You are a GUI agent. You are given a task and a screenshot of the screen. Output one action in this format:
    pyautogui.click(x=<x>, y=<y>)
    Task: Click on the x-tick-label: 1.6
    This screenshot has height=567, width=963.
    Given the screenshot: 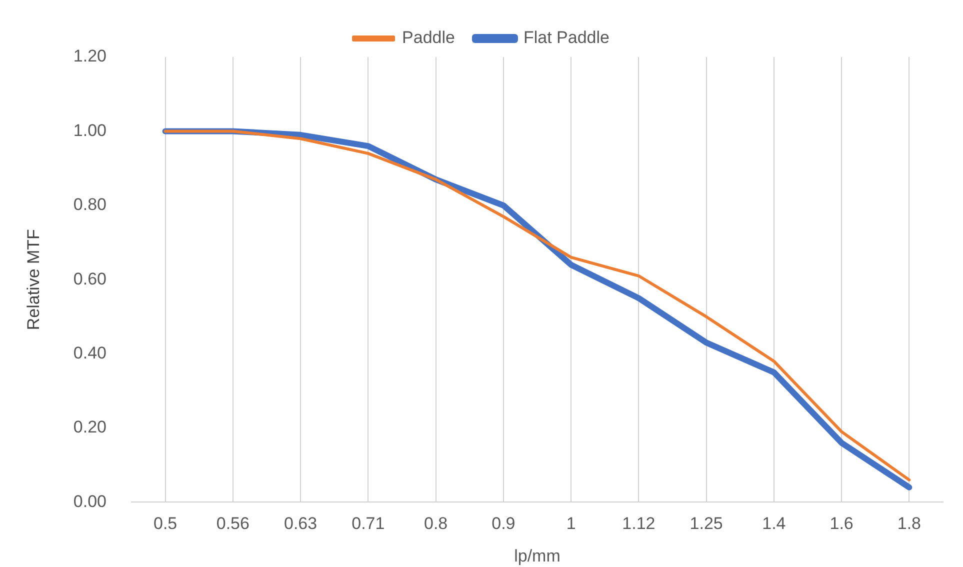 What is the action you would take?
    pyautogui.click(x=842, y=524)
    